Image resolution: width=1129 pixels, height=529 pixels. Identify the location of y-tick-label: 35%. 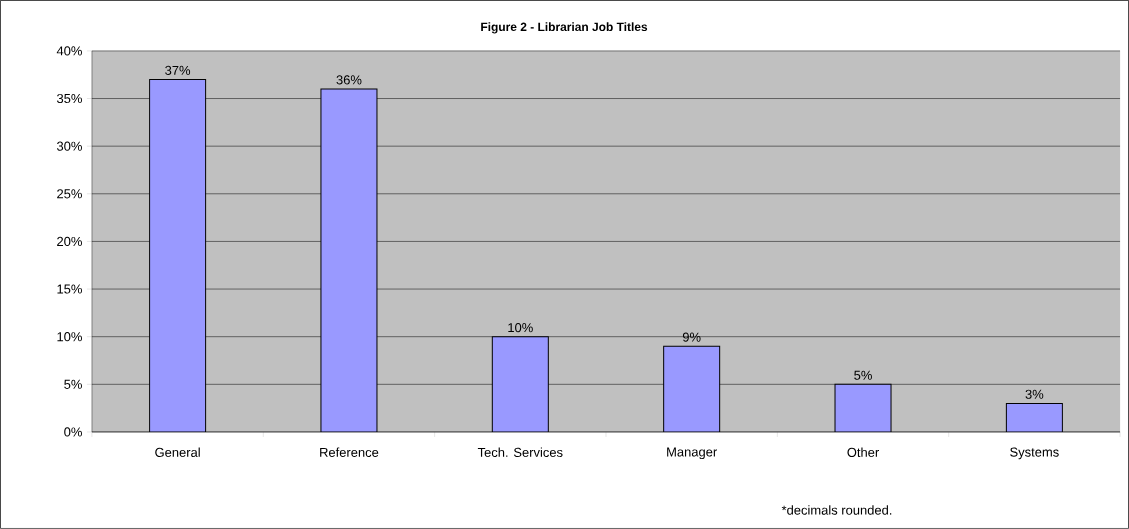
(69, 99).